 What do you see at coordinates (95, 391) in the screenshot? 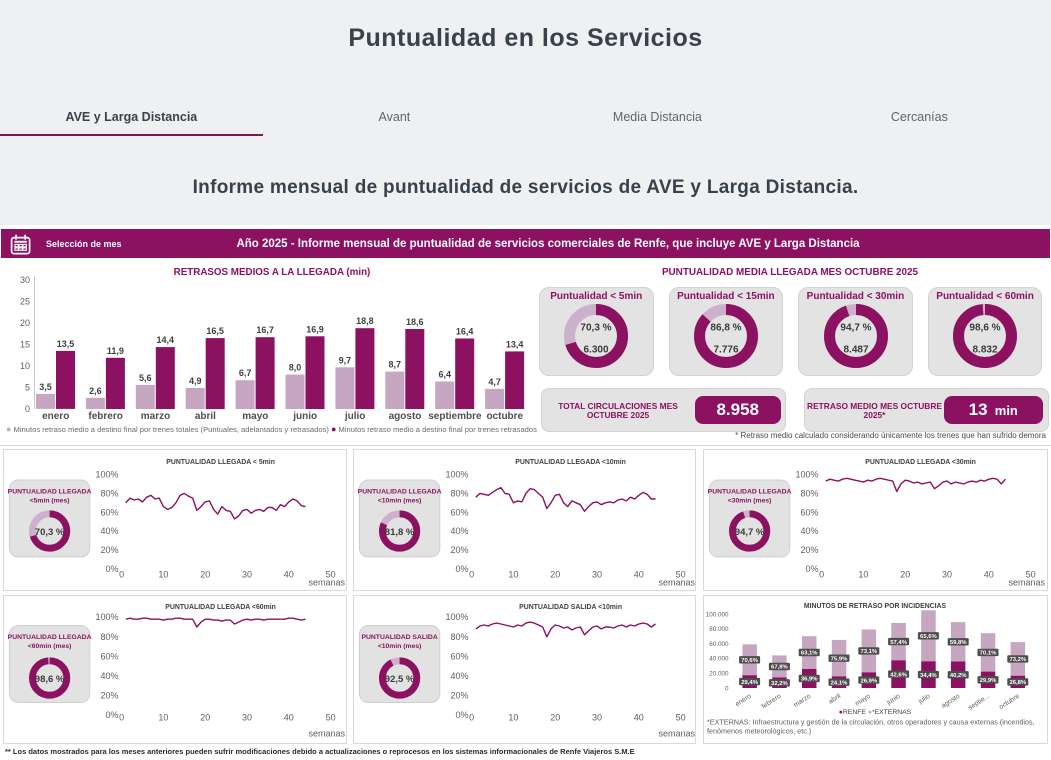
I see `svg-text: 2,6` at bounding box center [95, 391].